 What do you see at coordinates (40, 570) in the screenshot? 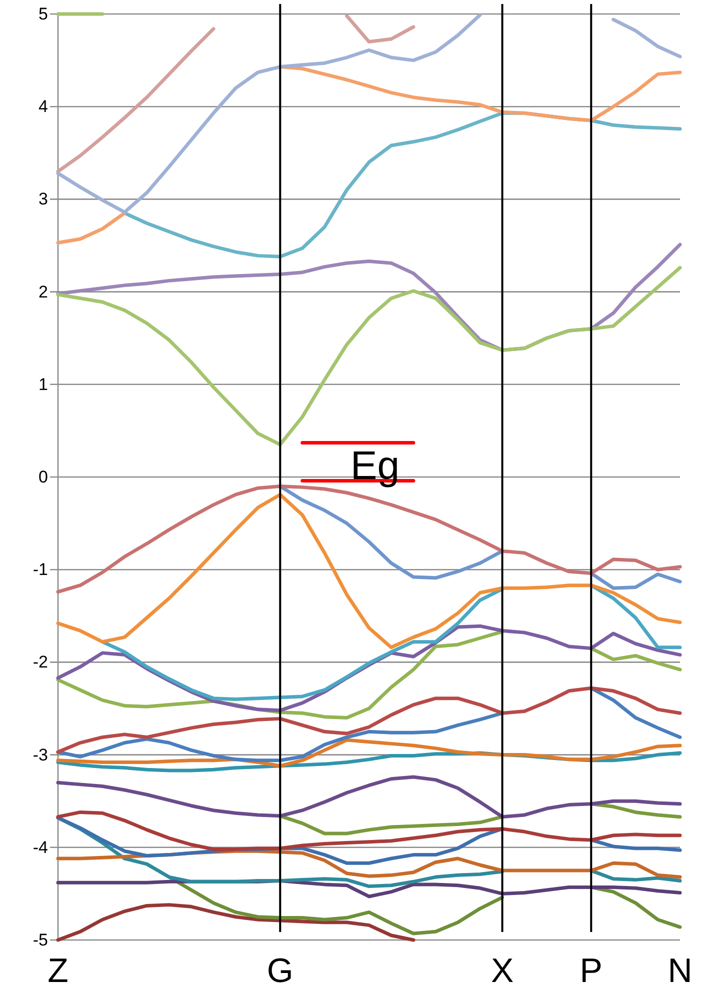
I see `y-tick-label: -1` at bounding box center [40, 570].